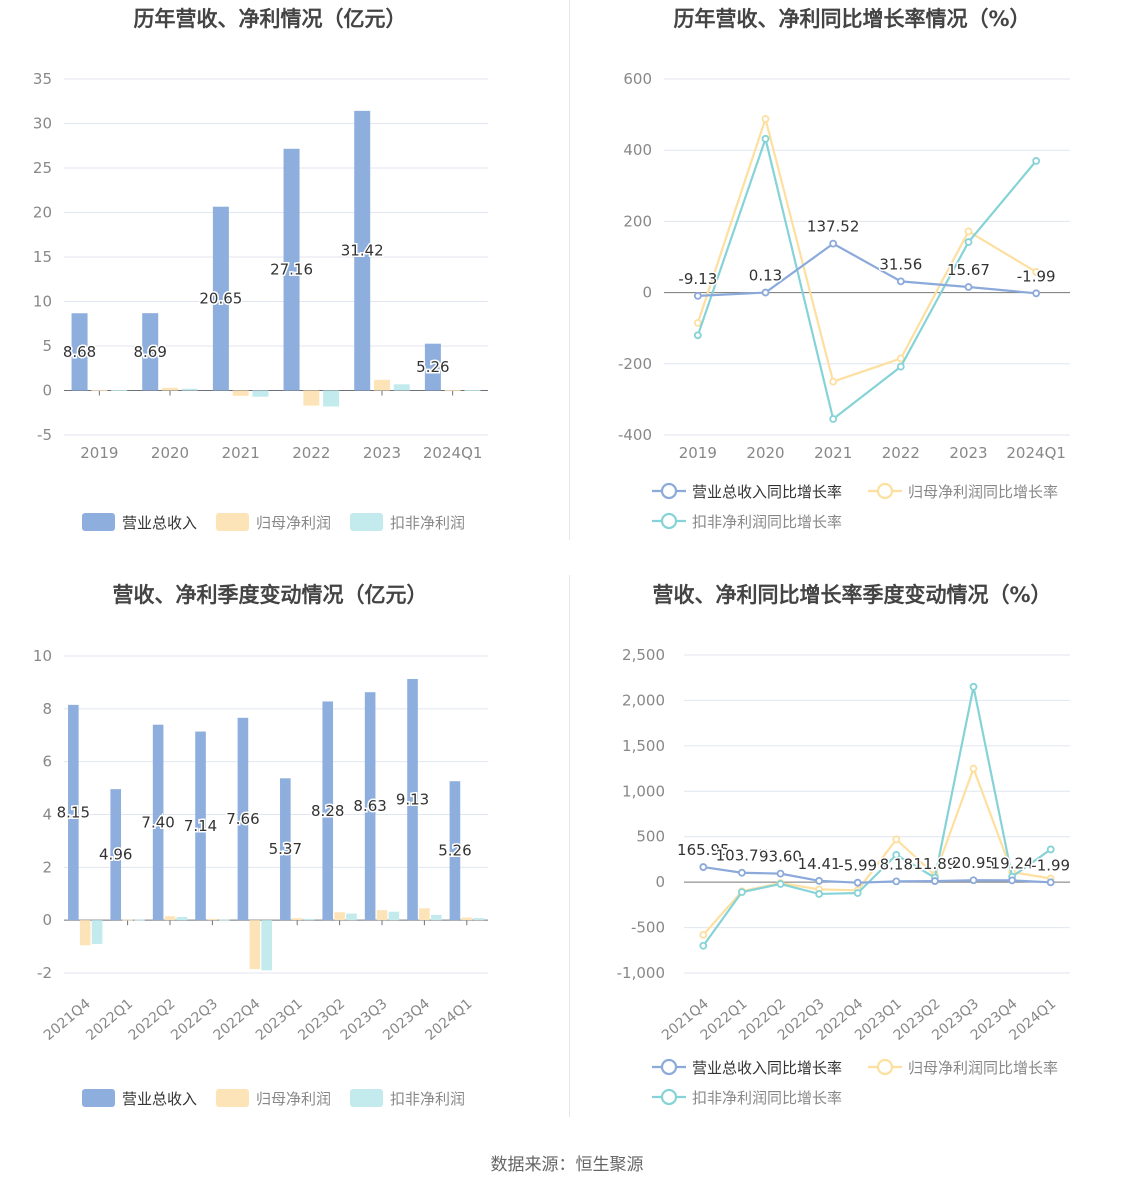 Image resolution: width=1134 pixels, height=1188 pixels. Describe the element at coordinates (637, 221) in the screenshot. I see `y-tick-label: 200` at that location.